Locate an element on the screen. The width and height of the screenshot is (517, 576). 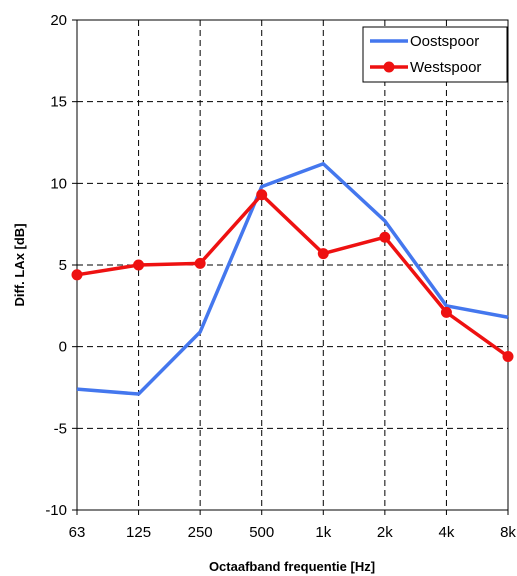
x-tick-label: 1k is located at coordinates (323, 532).